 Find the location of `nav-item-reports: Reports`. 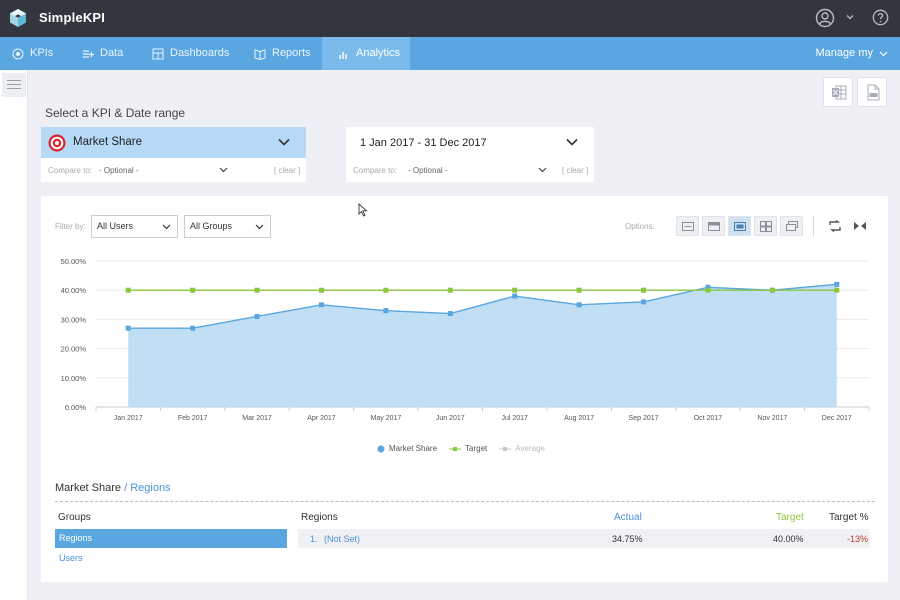

nav-item-reports: Reports is located at coordinates (282, 53).